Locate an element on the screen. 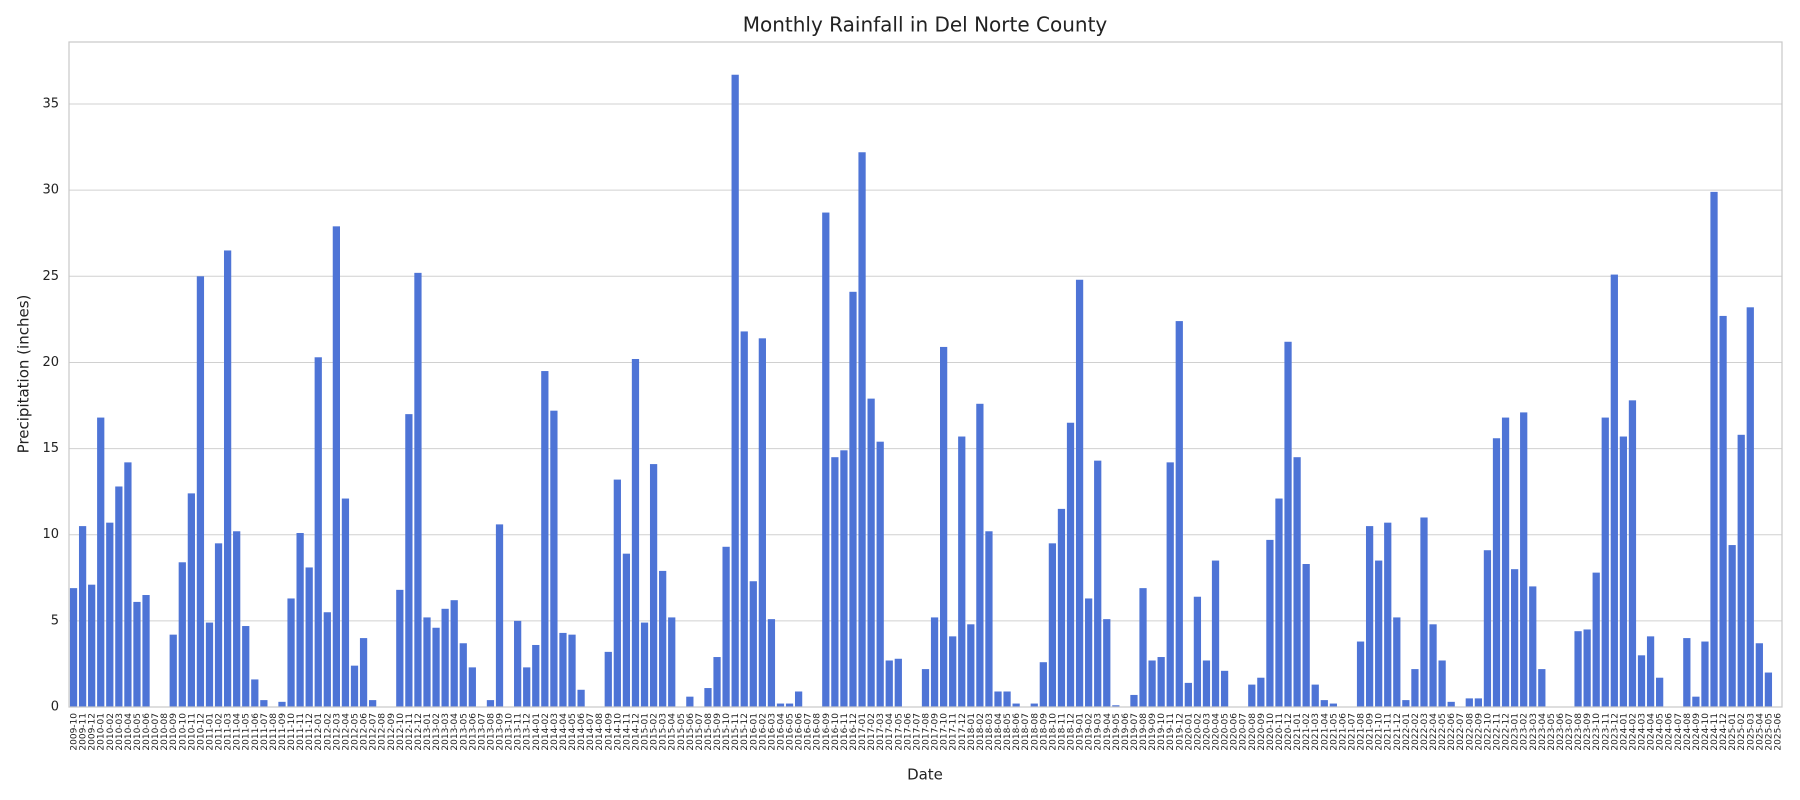  x-tick-label: 2016-01 is located at coordinates (754, 732).